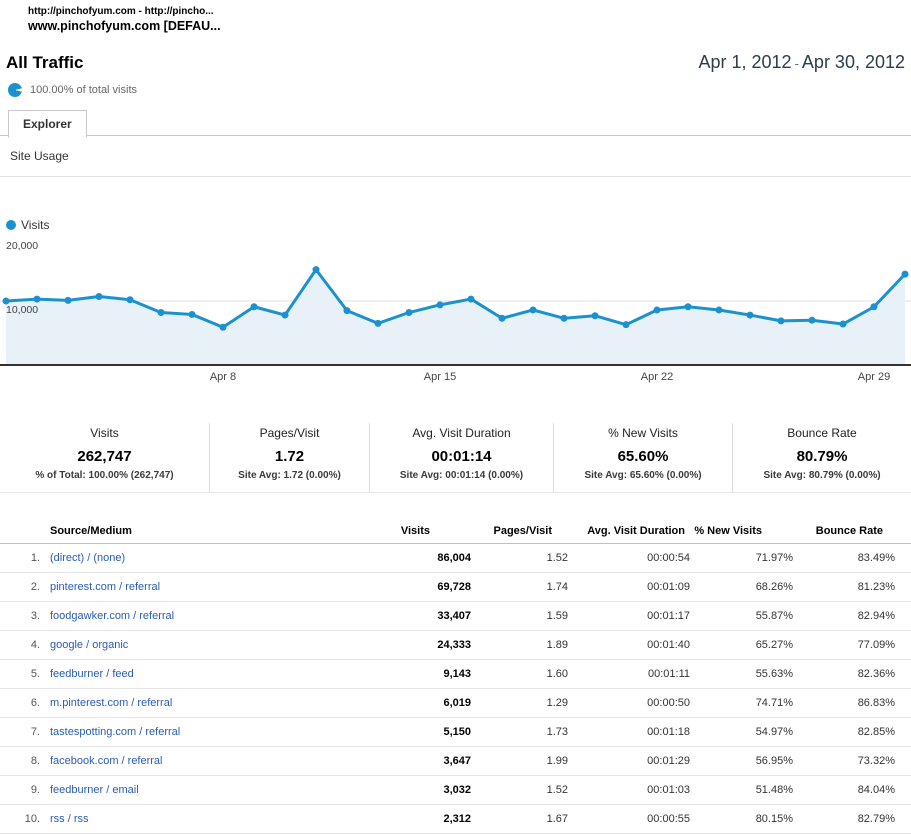 The height and width of the screenshot is (834, 911). What do you see at coordinates (557, 558) in the screenshot?
I see `pages-visit-cell: 1.52` at bounding box center [557, 558].